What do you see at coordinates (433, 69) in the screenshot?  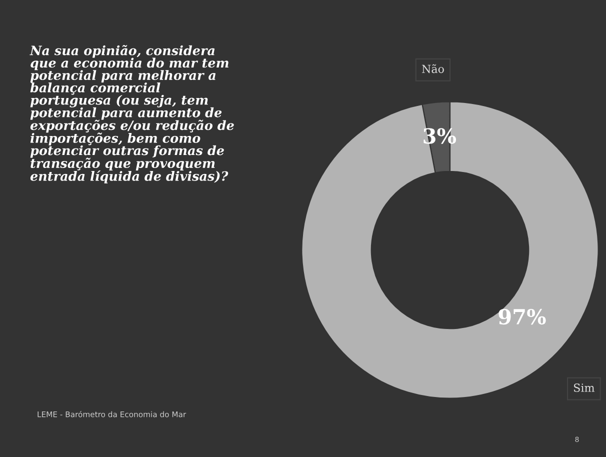 I see `slice-label: Não` at bounding box center [433, 69].